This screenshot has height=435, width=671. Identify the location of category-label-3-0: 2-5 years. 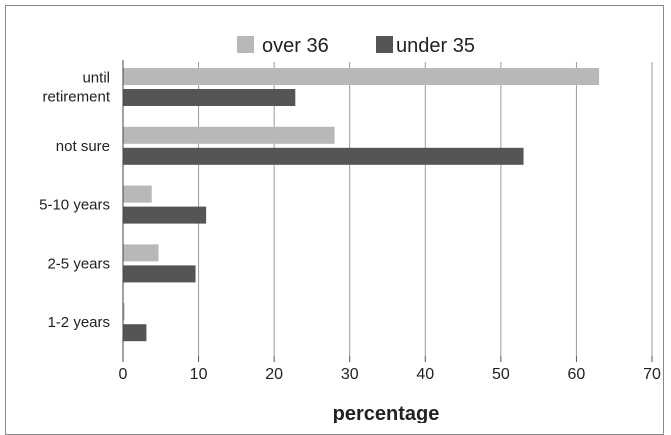
(78, 263).